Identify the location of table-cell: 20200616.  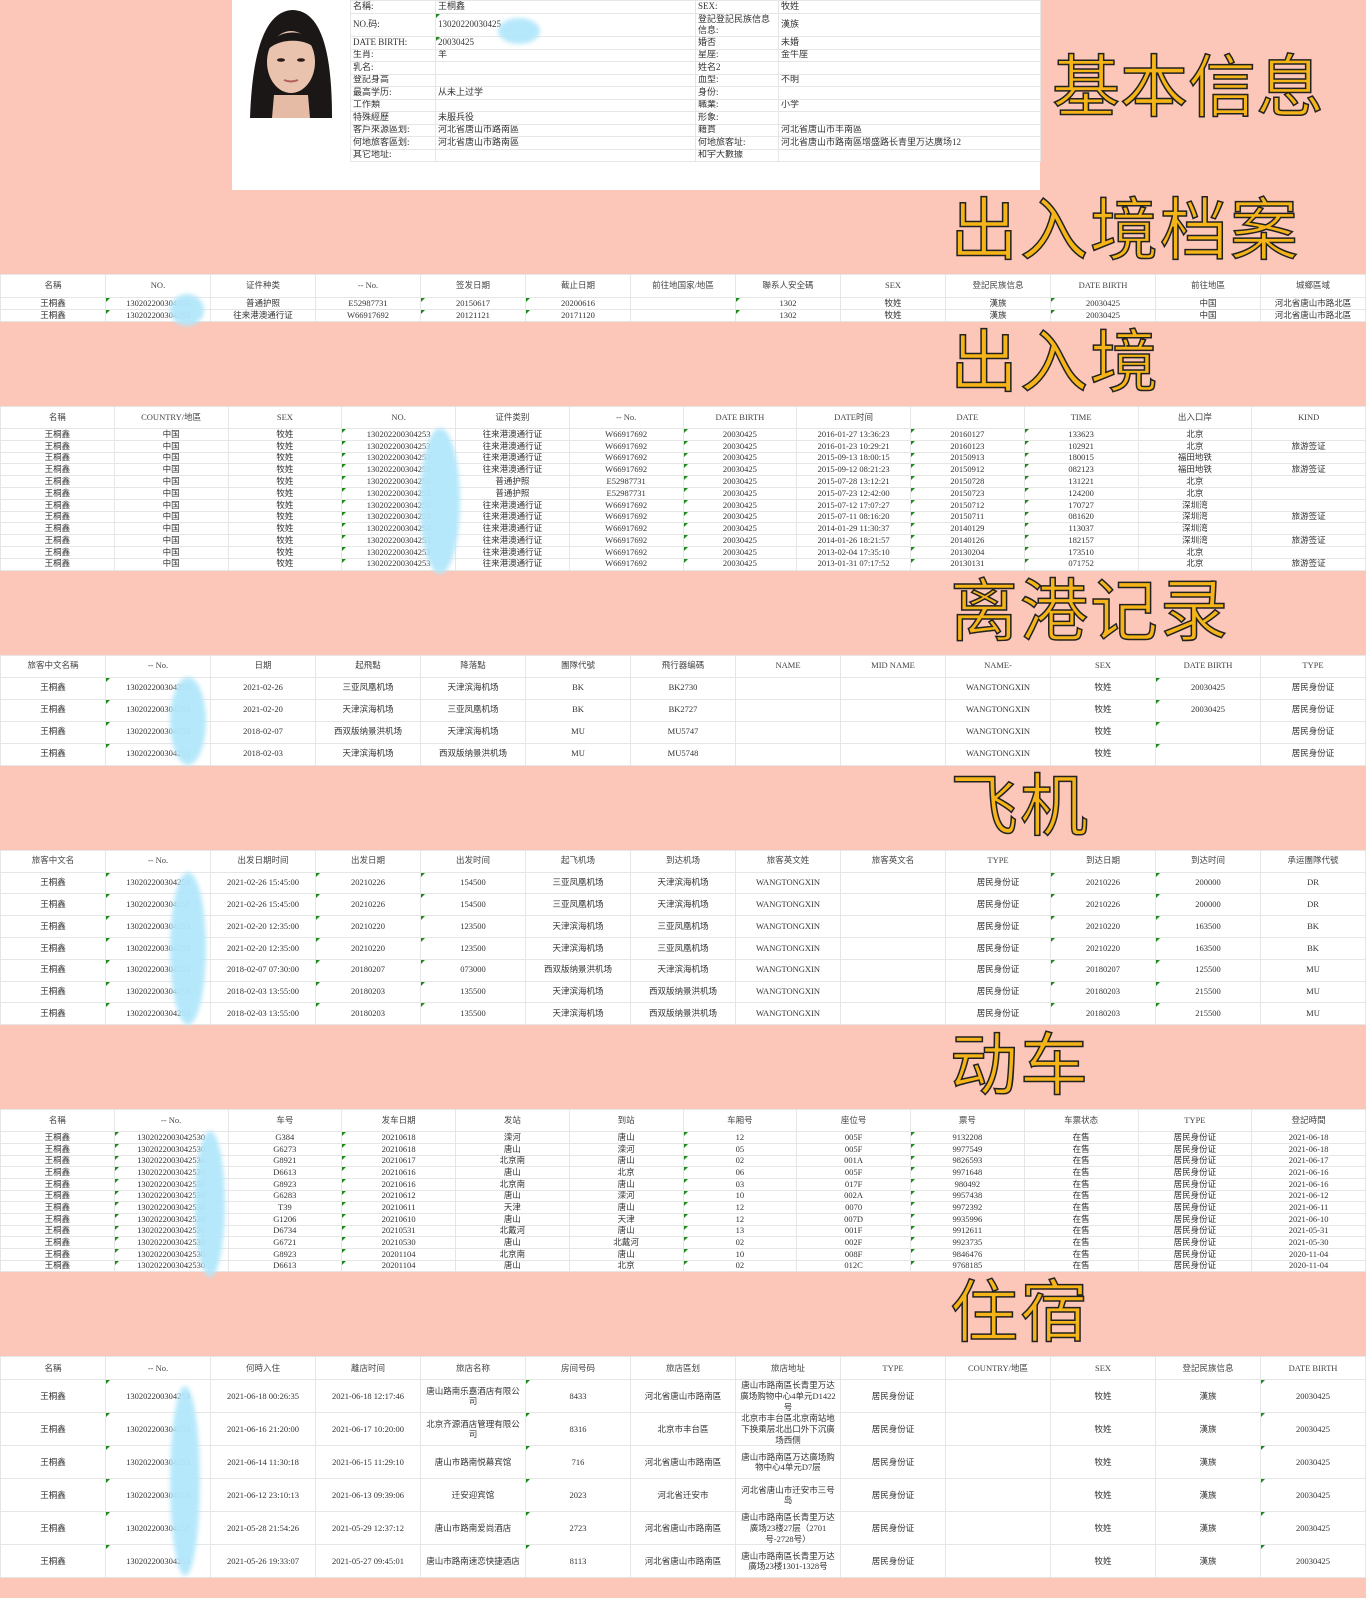
(578, 303).